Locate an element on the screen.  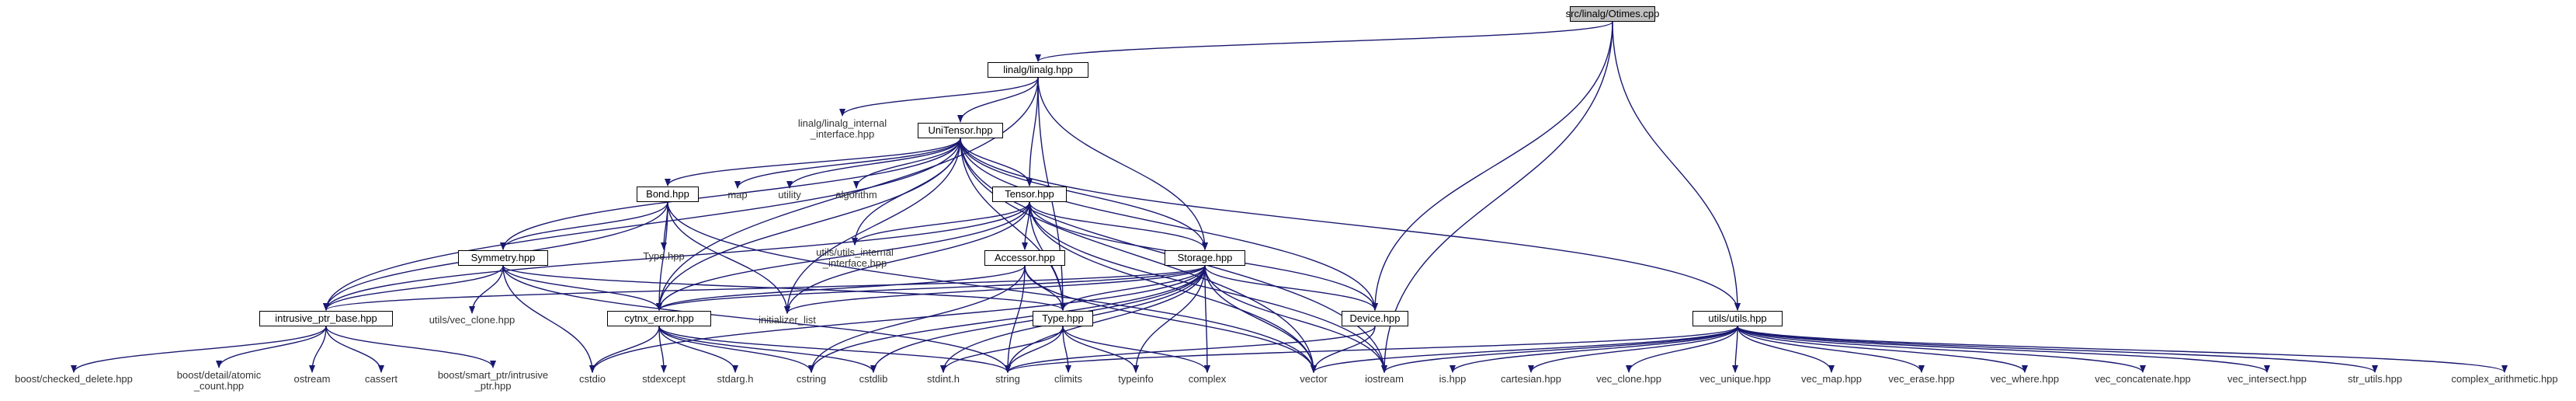
edge-unitensor-to-symmetry is located at coordinates (730, 194).